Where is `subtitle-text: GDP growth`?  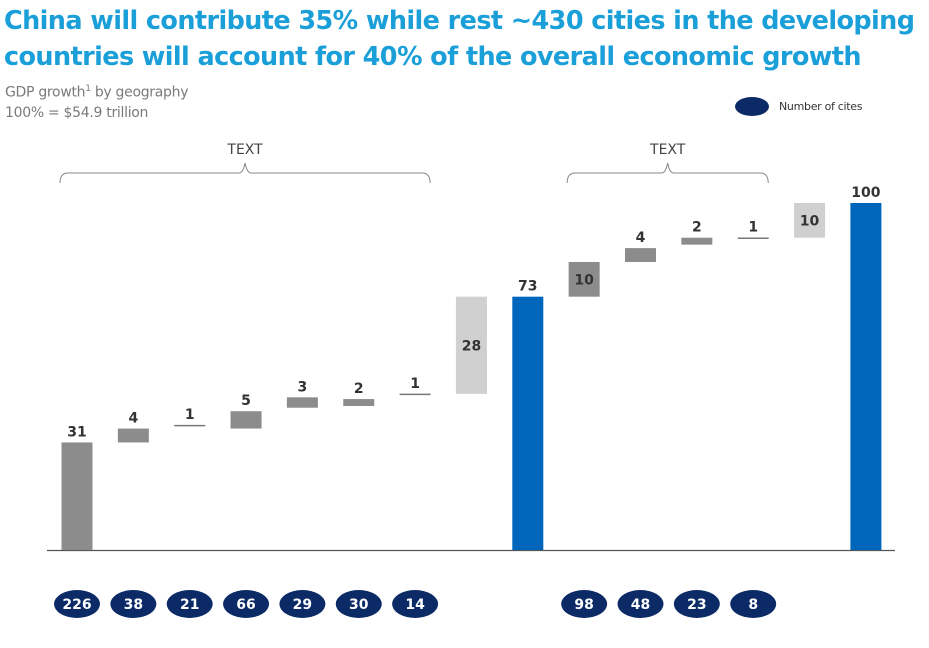 subtitle-text: GDP growth is located at coordinates (45, 92).